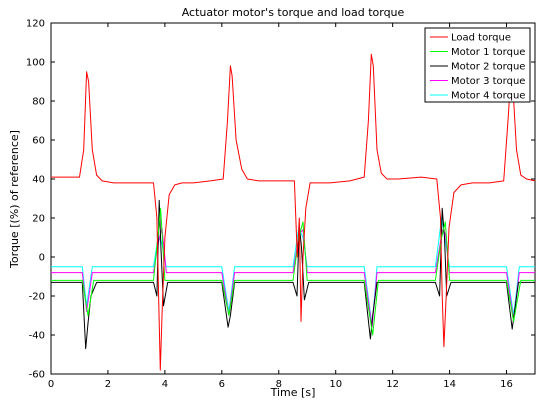 The height and width of the screenshot is (411, 550). Describe the element at coordinates (293, 392) in the screenshot. I see `x-axis-label: Time [s]` at that location.